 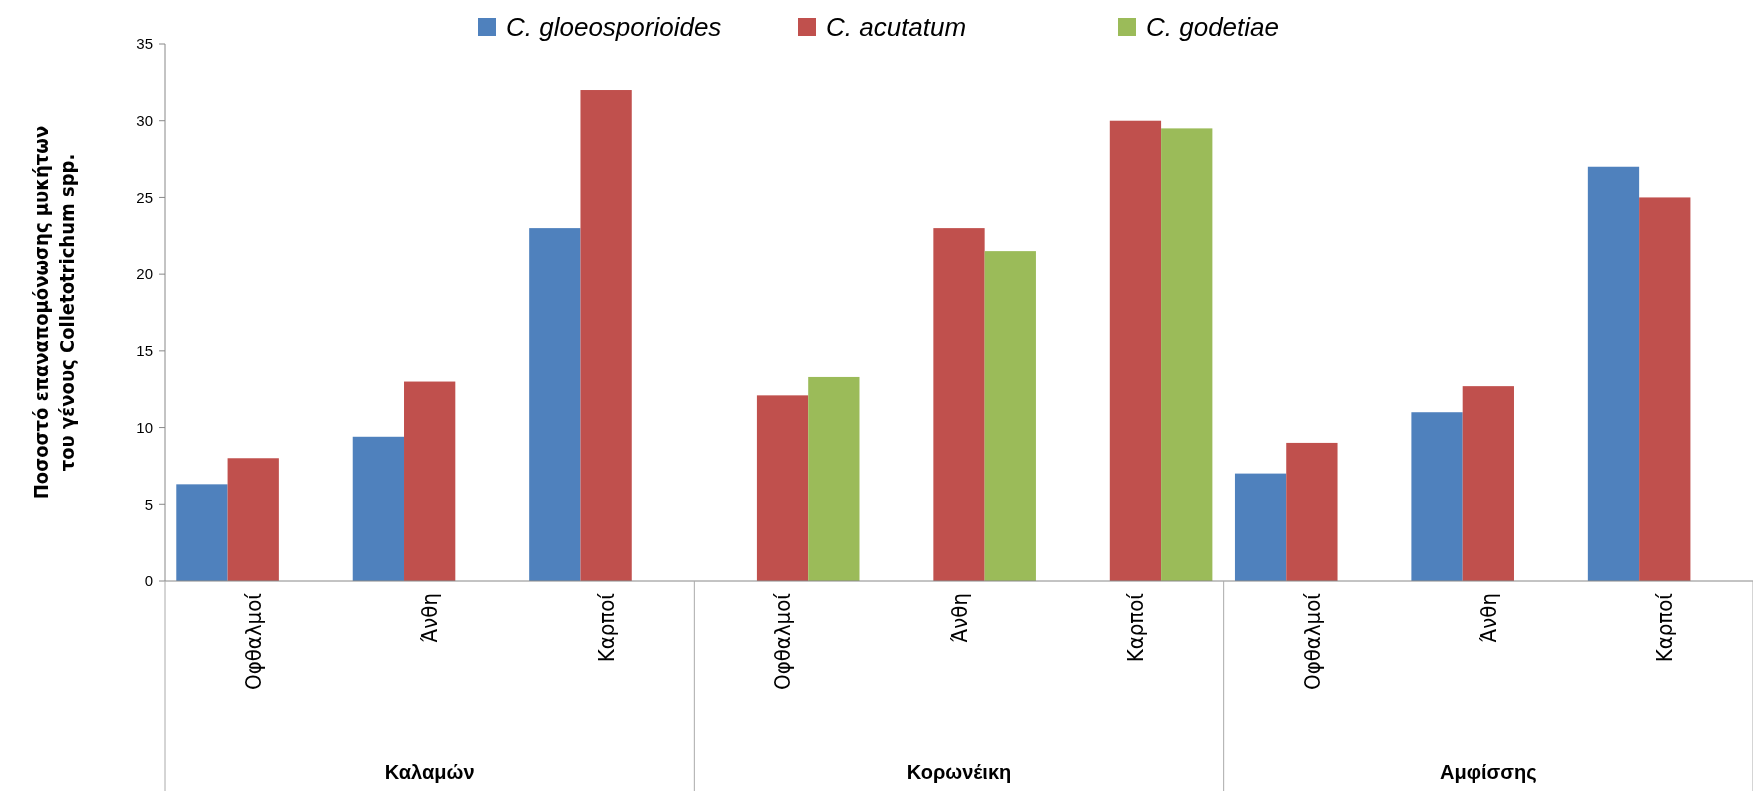 I want to click on text: Καλαμών, so click(x=429, y=772).